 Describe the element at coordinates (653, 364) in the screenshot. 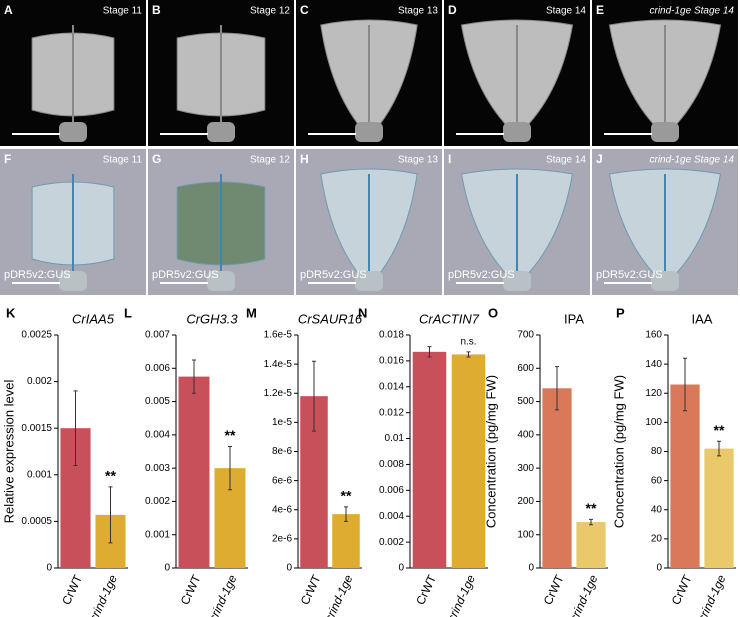

I see `y-tick-label: 140` at that location.